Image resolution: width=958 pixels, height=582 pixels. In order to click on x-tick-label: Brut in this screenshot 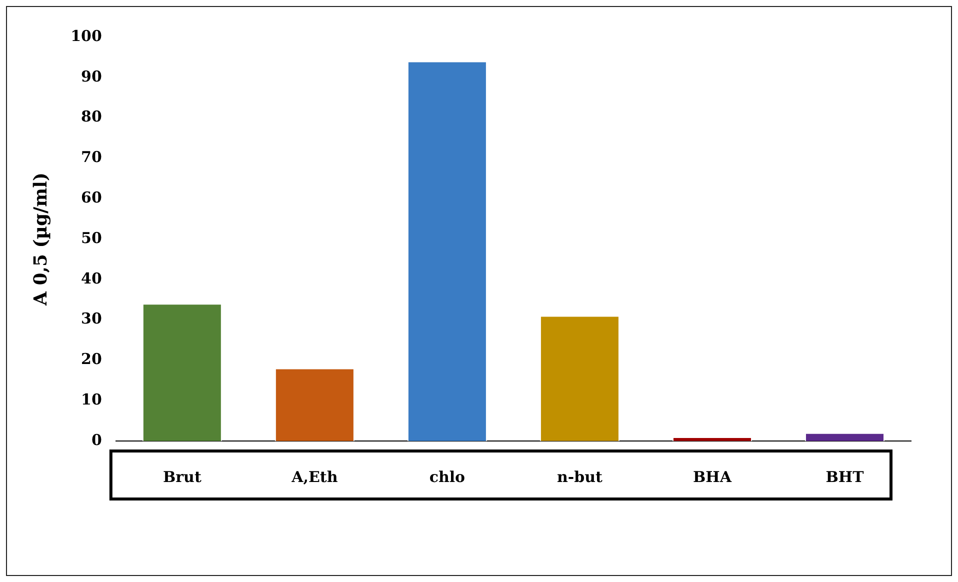, I will do `click(182, 477)`.